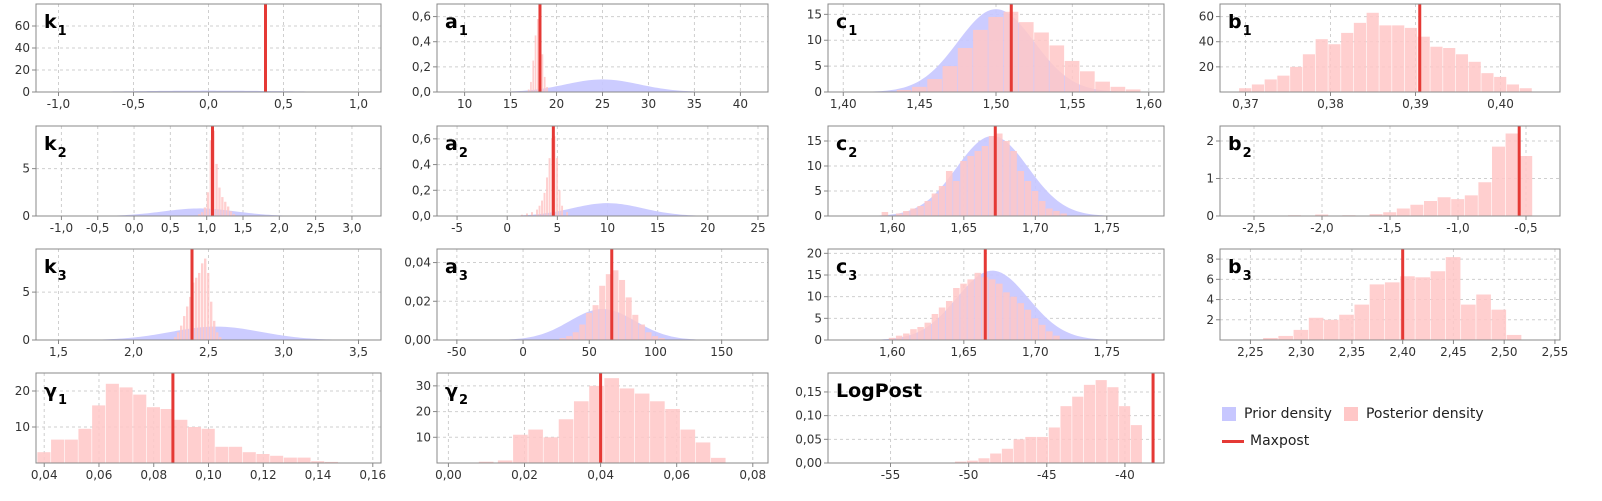 Image resolution: width=1602 pixels, height=501 pixels. I want to click on prior-swatch, so click(1229, 414).